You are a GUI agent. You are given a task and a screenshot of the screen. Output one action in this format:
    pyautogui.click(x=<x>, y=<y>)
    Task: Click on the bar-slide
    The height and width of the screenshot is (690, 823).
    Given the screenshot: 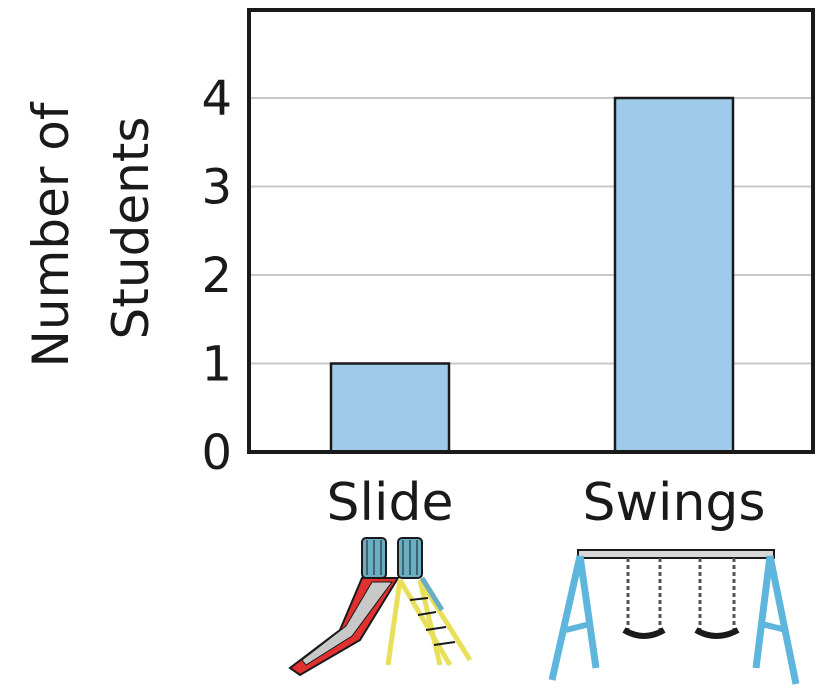 What is the action you would take?
    pyautogui.click(x=390, y=408)
    